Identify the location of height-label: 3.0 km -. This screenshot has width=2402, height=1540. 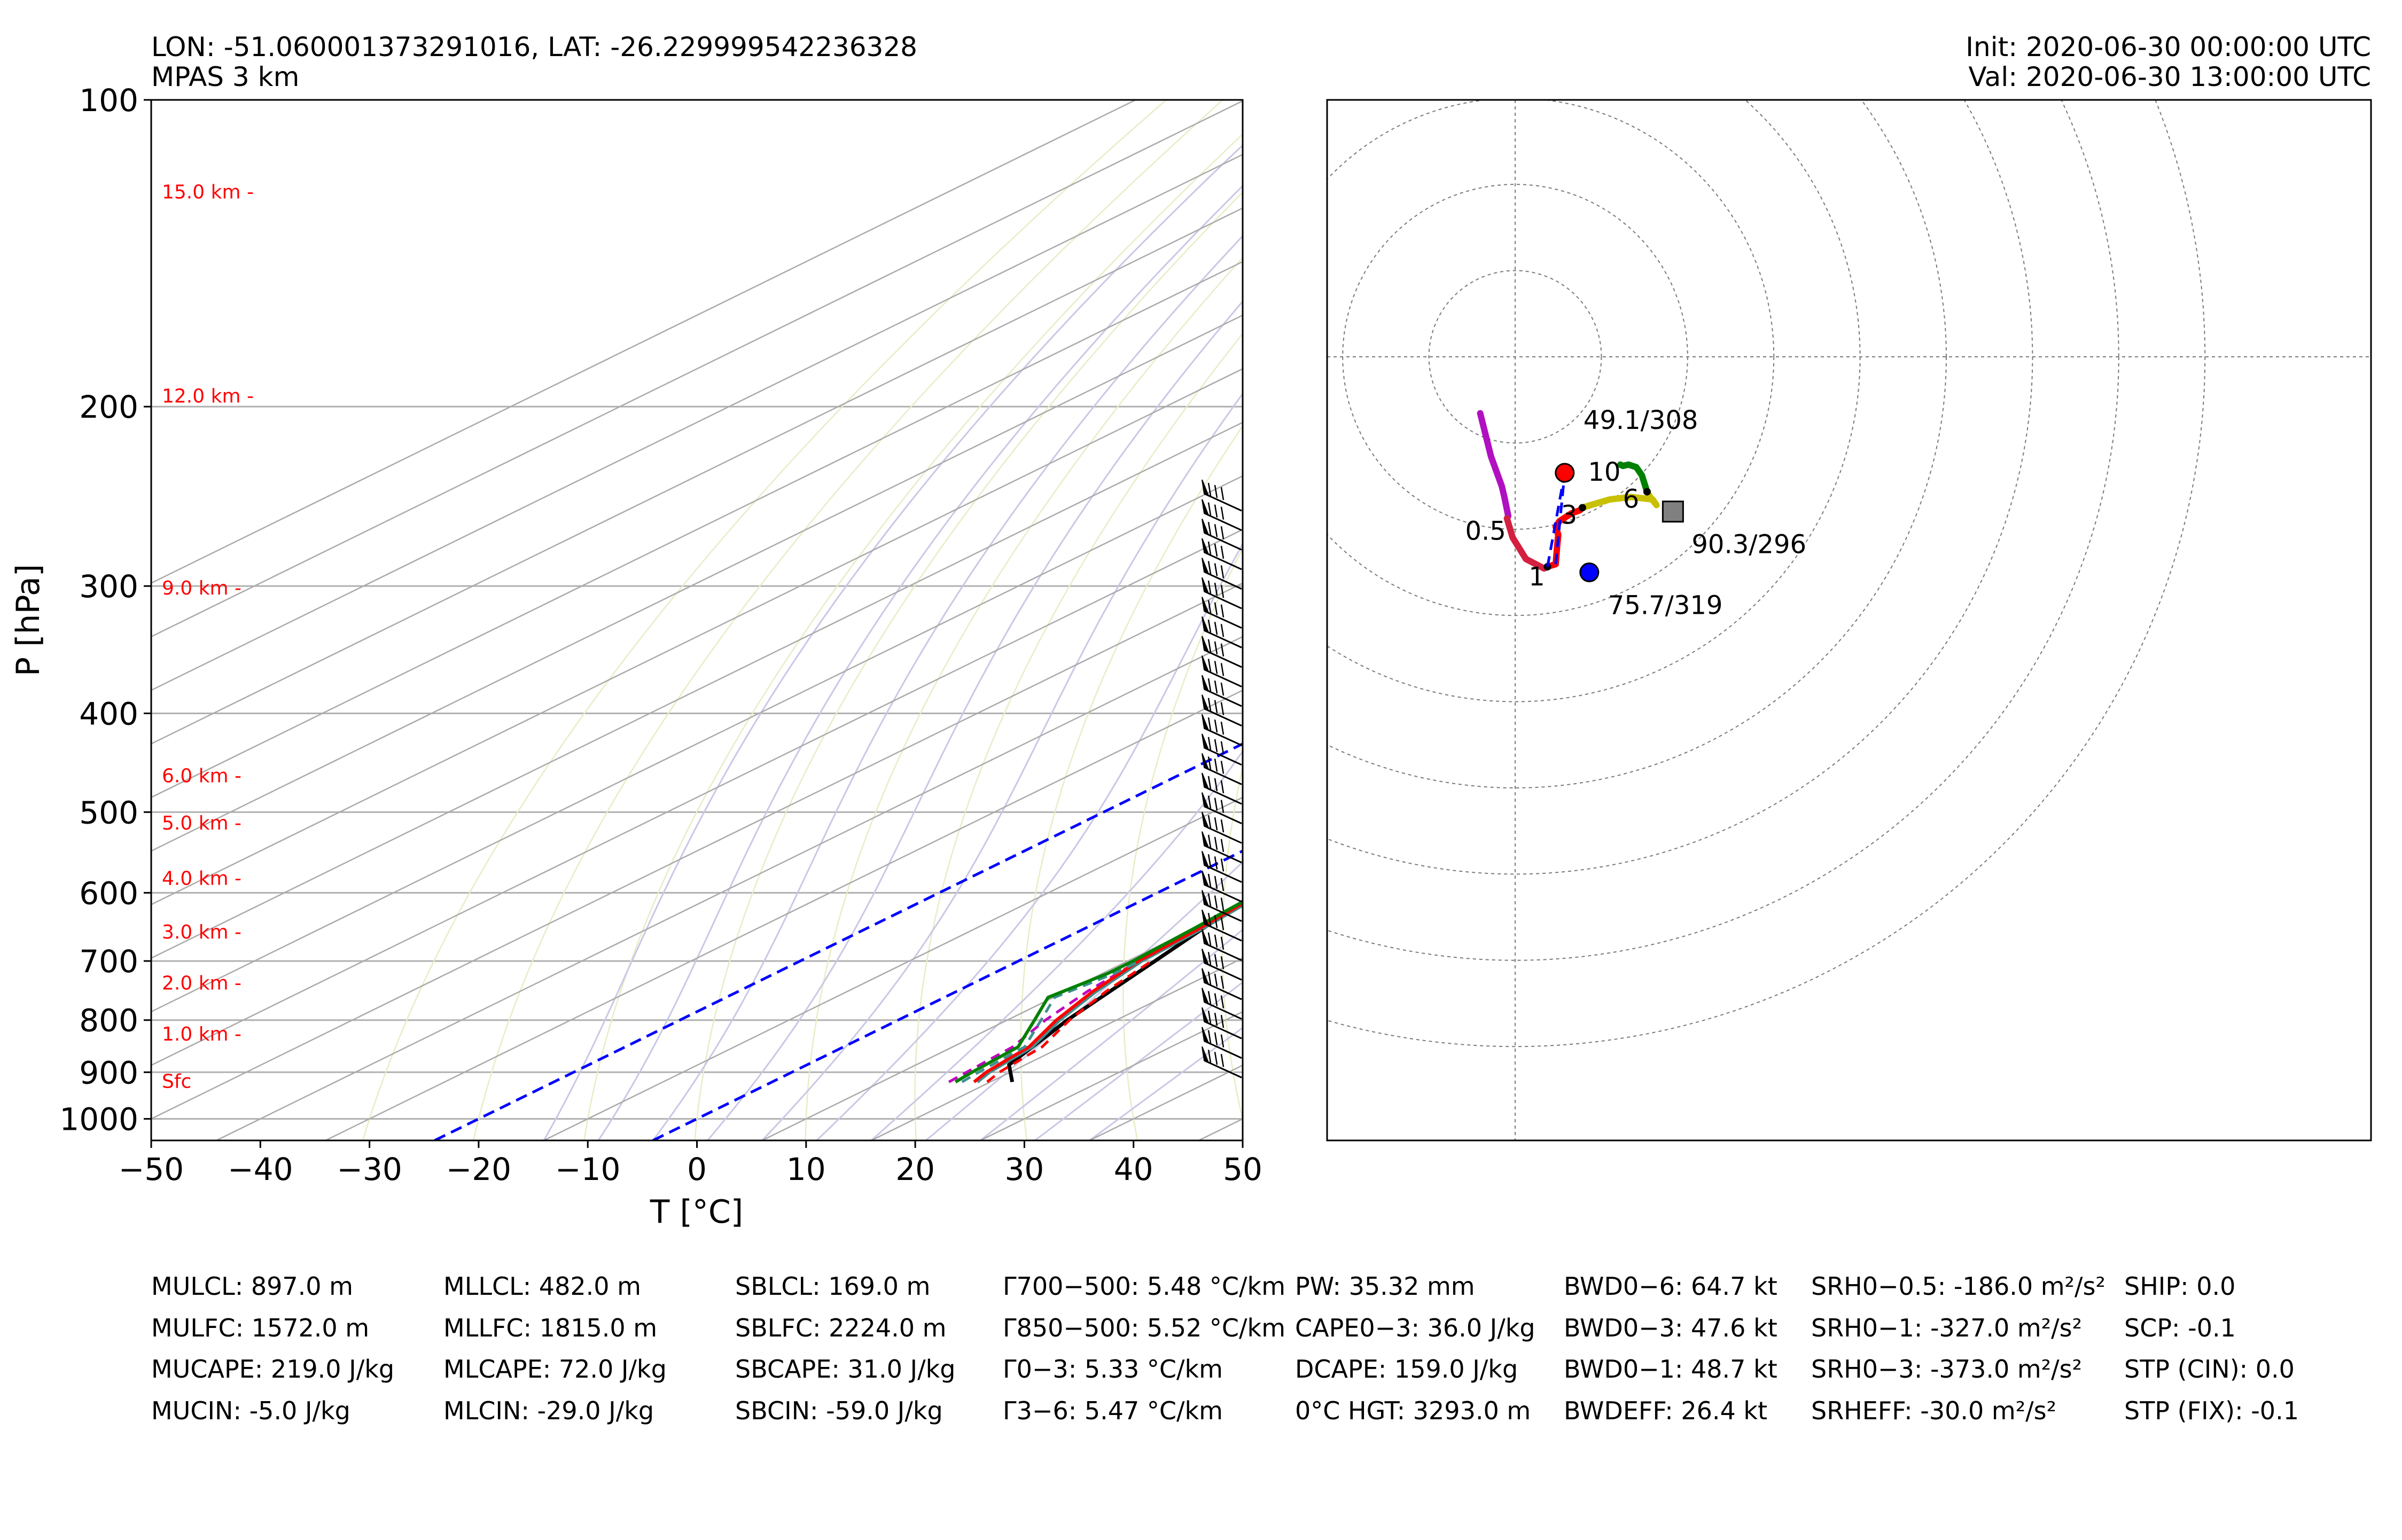
(201, 932).